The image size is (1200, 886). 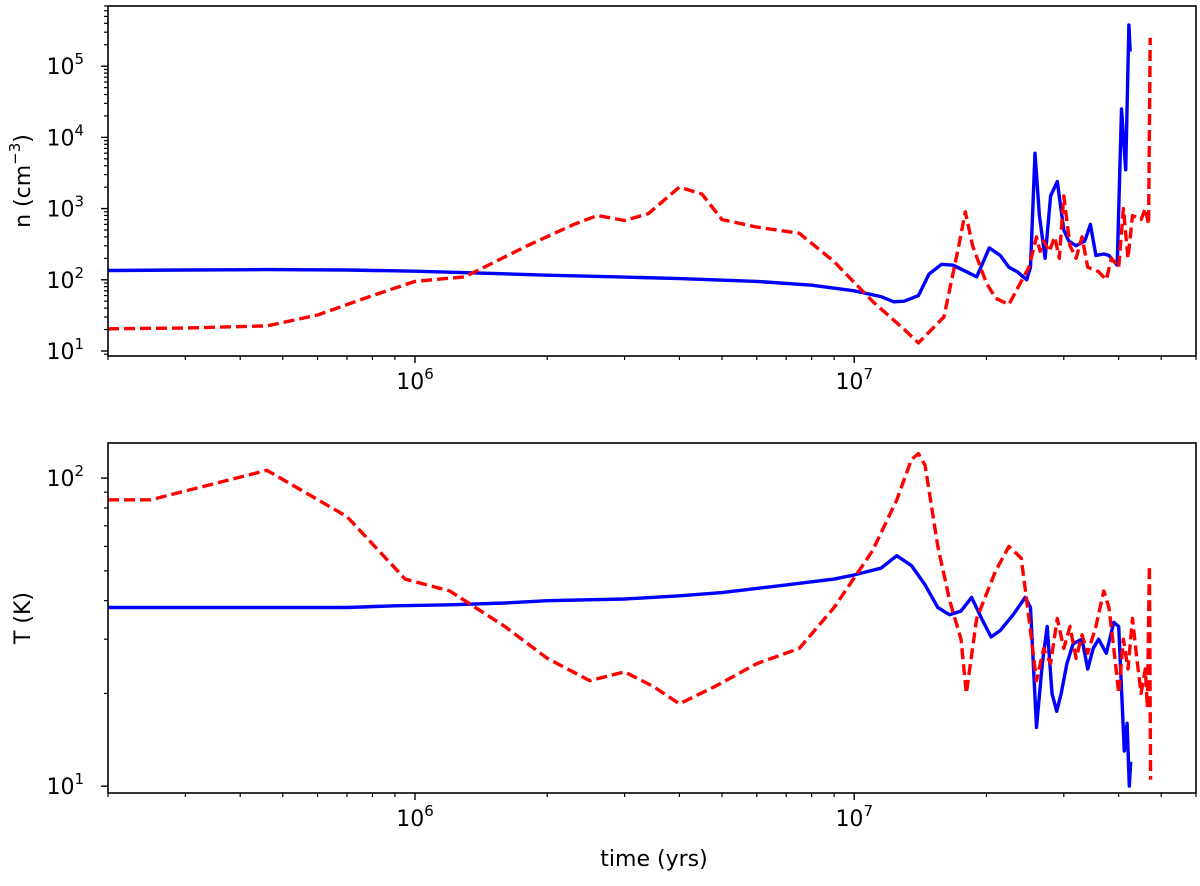 I want to click on temperature-x-tick-label: 10⁷, so click(x=854, y=817).